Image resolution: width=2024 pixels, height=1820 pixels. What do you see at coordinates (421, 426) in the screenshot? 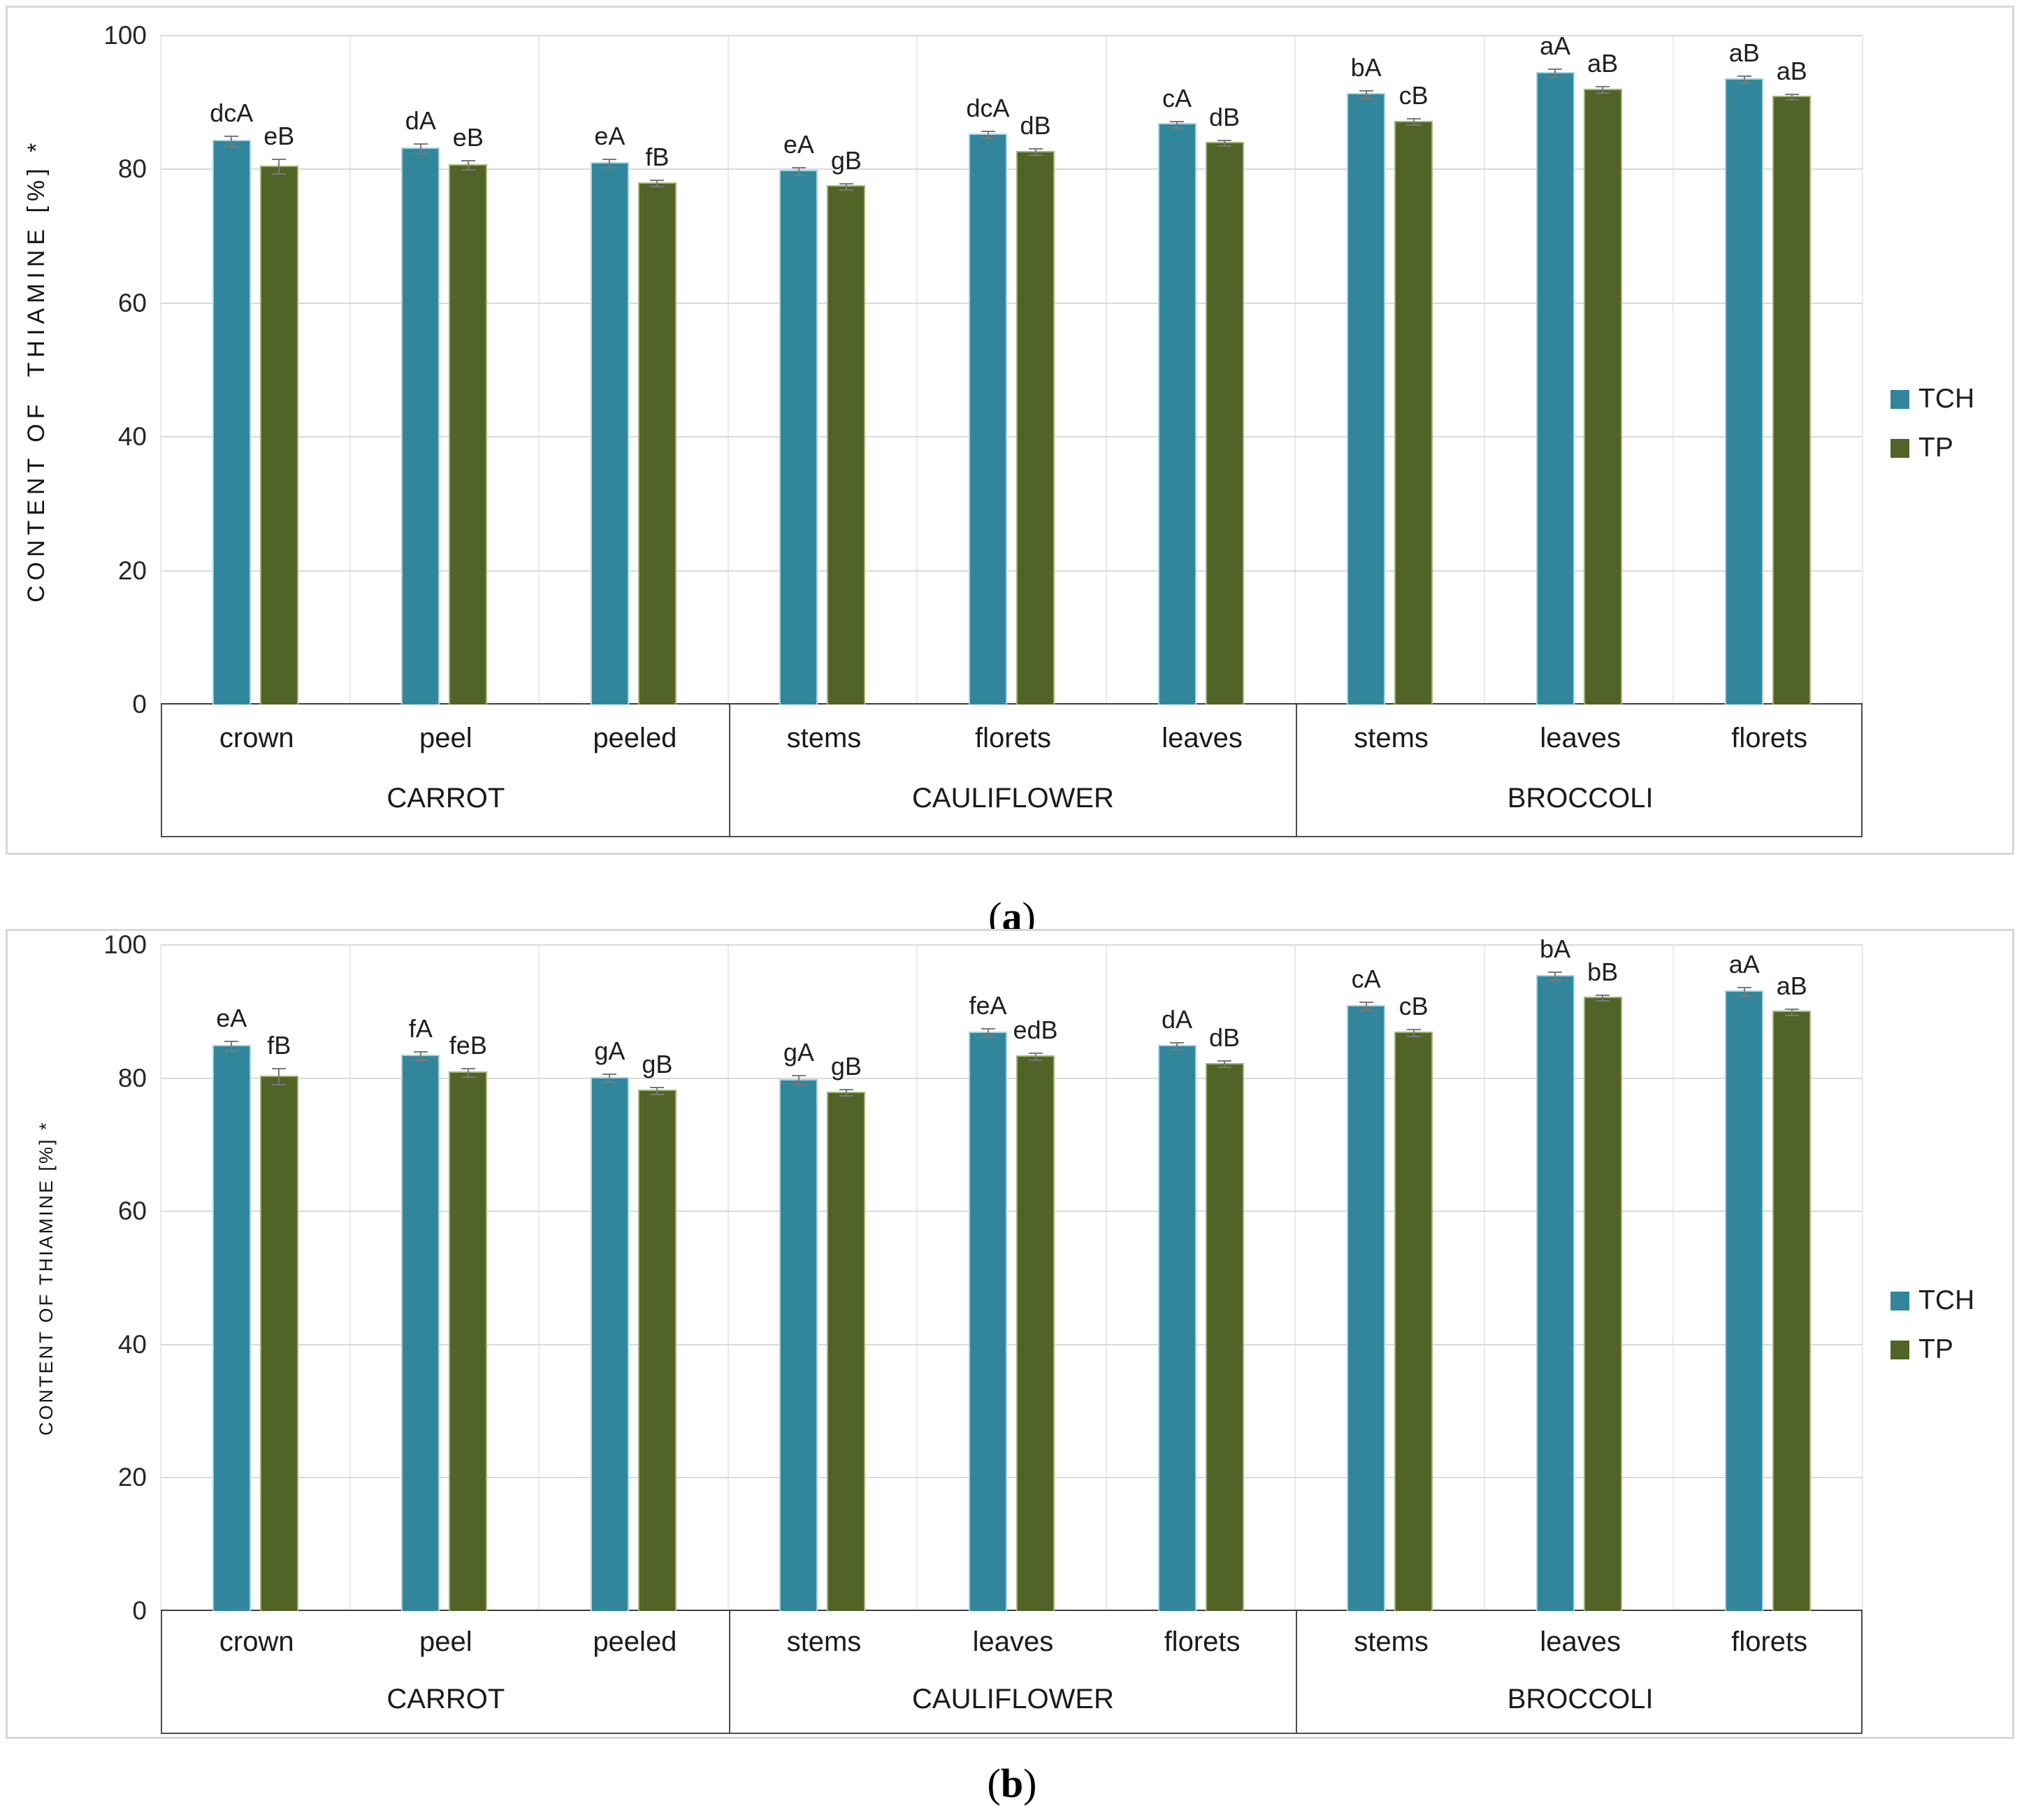
I see `bar-tch-peel` at bounding box center [421, 426].